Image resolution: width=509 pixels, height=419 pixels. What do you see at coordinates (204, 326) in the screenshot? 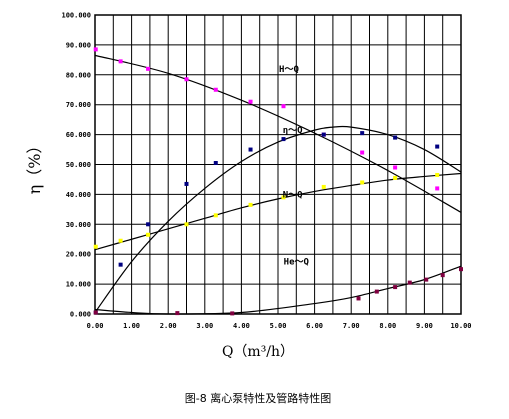
I see `x-tick-label: 3.00` at bounding box center [204, 326].